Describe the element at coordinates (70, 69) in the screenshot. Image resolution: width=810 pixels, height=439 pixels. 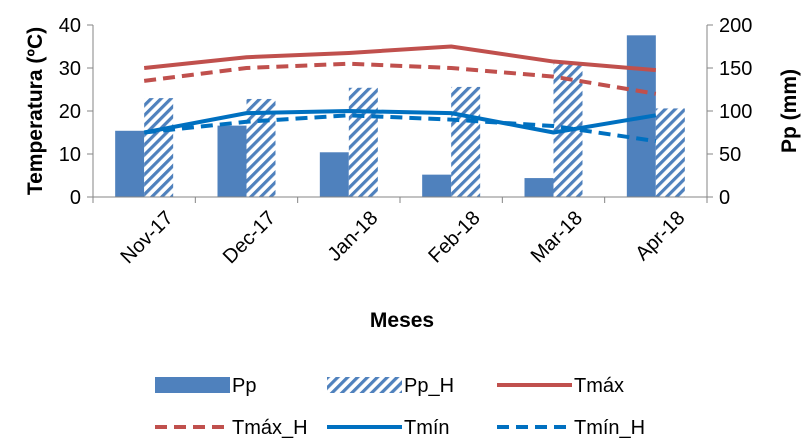
I see `y-tick-label: 30` at that location.